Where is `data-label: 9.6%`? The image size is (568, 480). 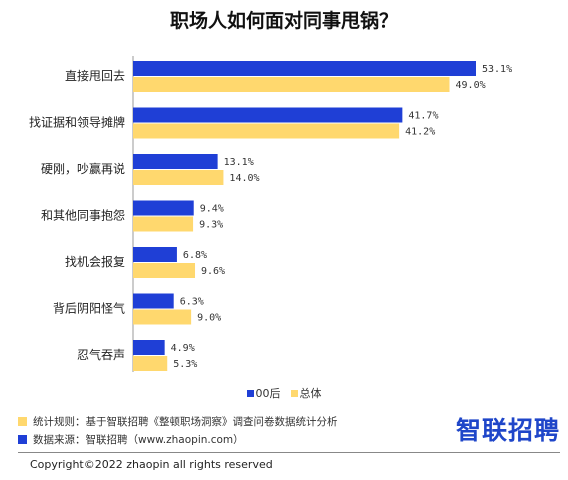 data-label: 9.6% is located at coordinates (213, 271).